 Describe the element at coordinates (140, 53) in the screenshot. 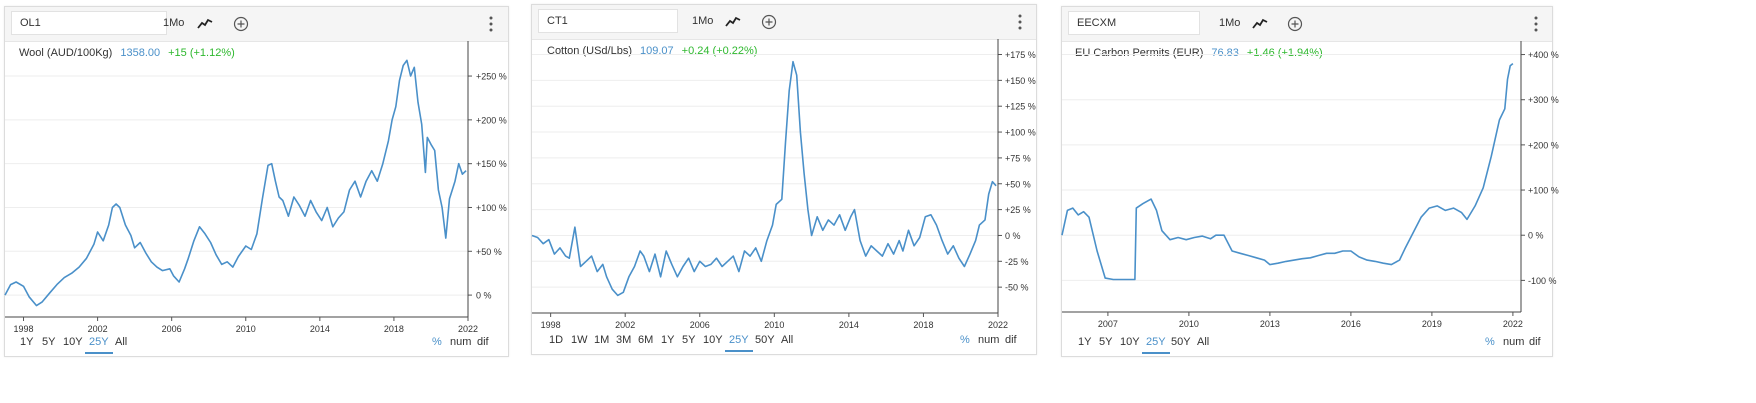

I see `legend-price: 1358.00` at that location.